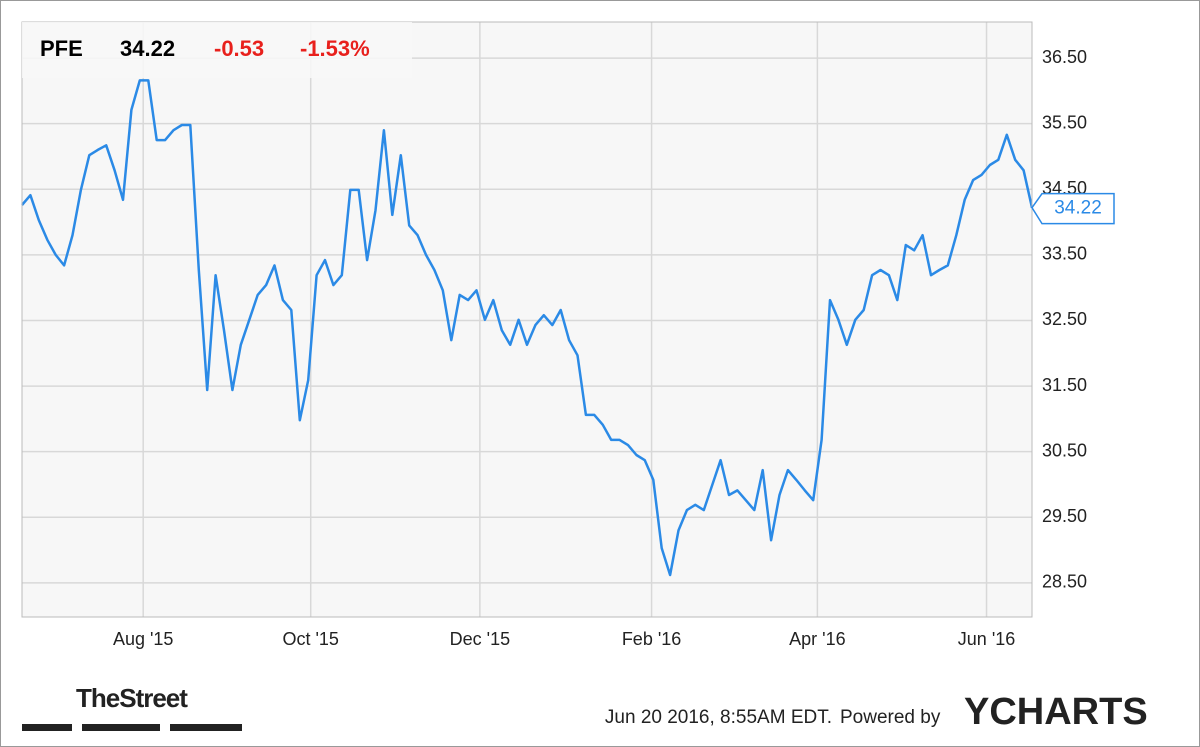 This screenshot has height=747, width=1200. What do you see at coordinates (986, 639) in the screenshot?
I see `x-tick-label: Jun '16` at bounding box center [986, 639].